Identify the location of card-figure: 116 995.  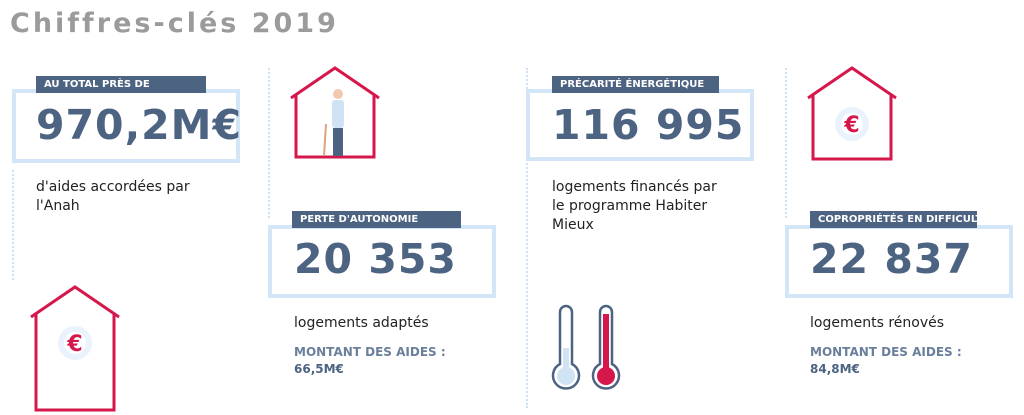
(648, 125).